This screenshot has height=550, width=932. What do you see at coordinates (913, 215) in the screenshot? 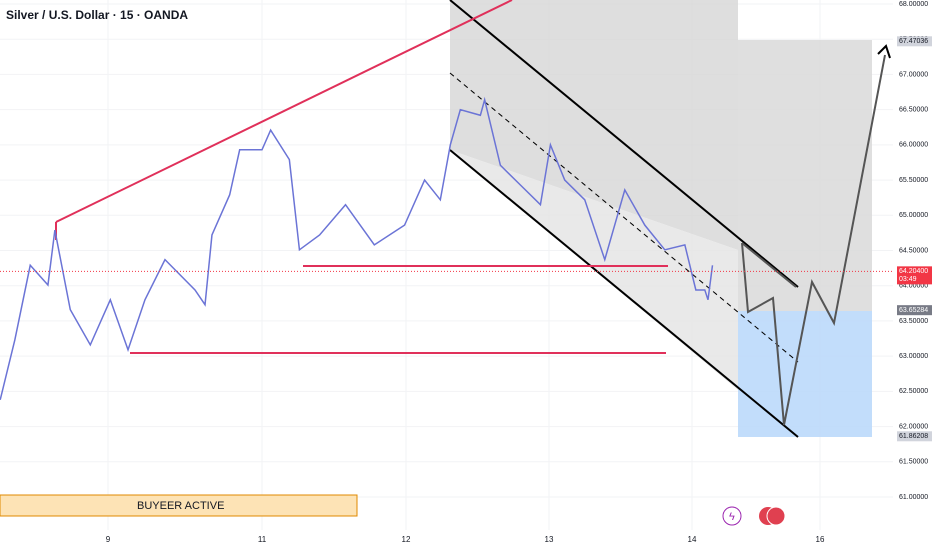
I see `y-tick-label: 65.00000` at bounding box center [913, 215].